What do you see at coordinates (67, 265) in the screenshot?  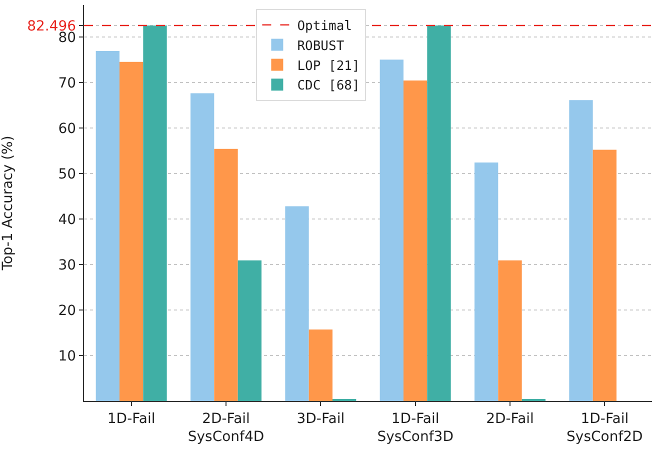 I see `y-tick-label: 30` at bounding box center [67, 265].